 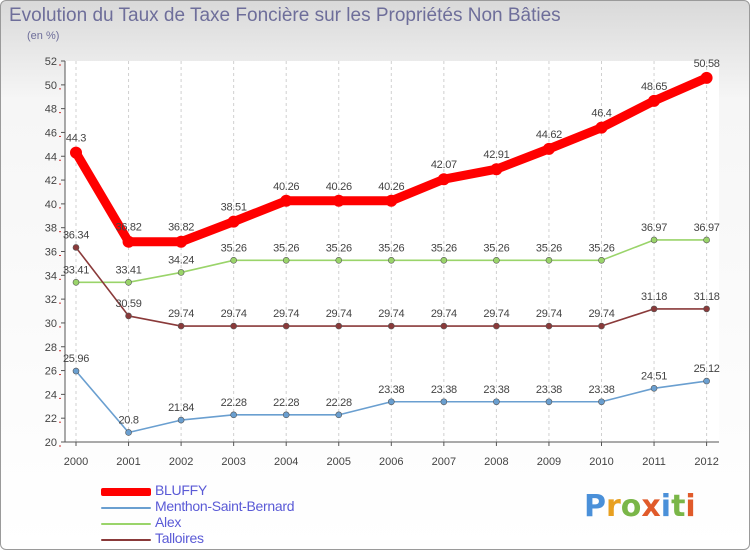 I want to click on x-tick-label: 2001, so click(x=128, y=462).